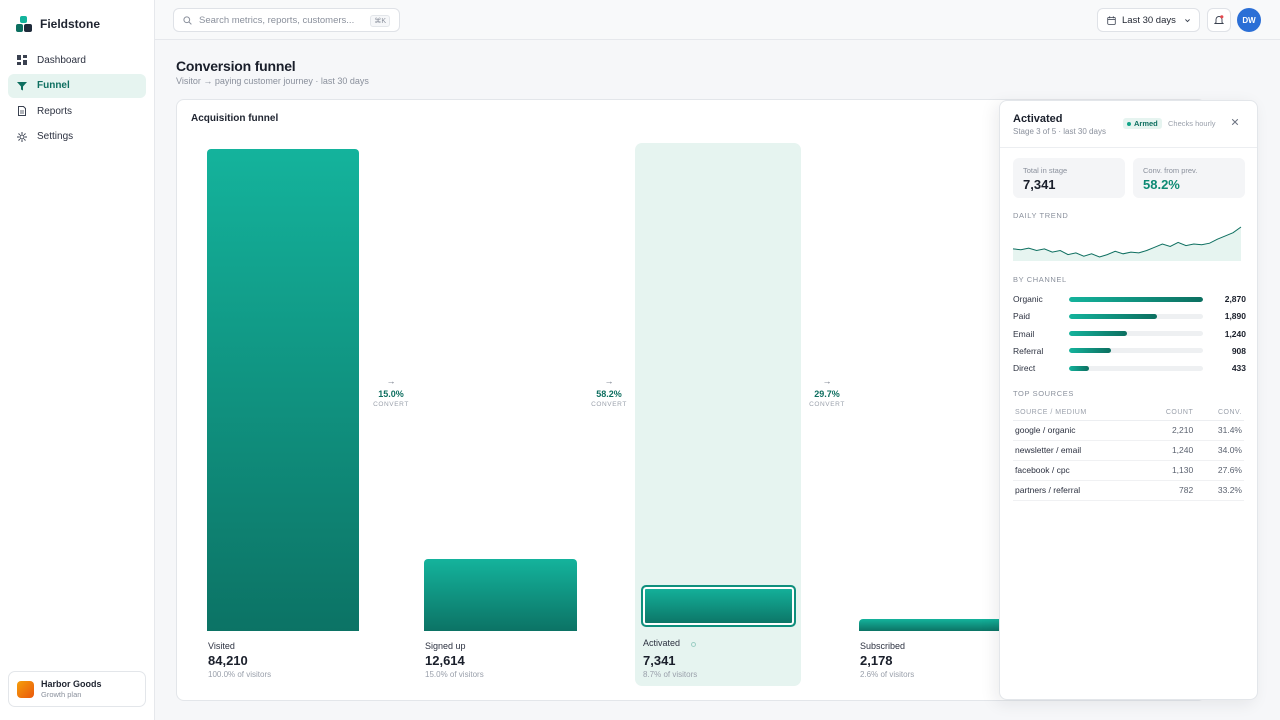  What do you see at coordinates (77, 85) in the screenshot?
I see `sidebar-item-funnel: Funnel` at bounding box center [77, 85].